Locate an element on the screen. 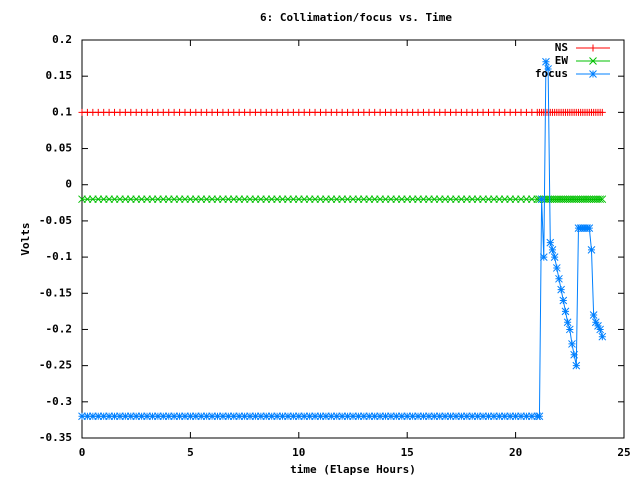 The image size is (640, 480). x-tick-label: 10 is located at coordinates (298, 452).